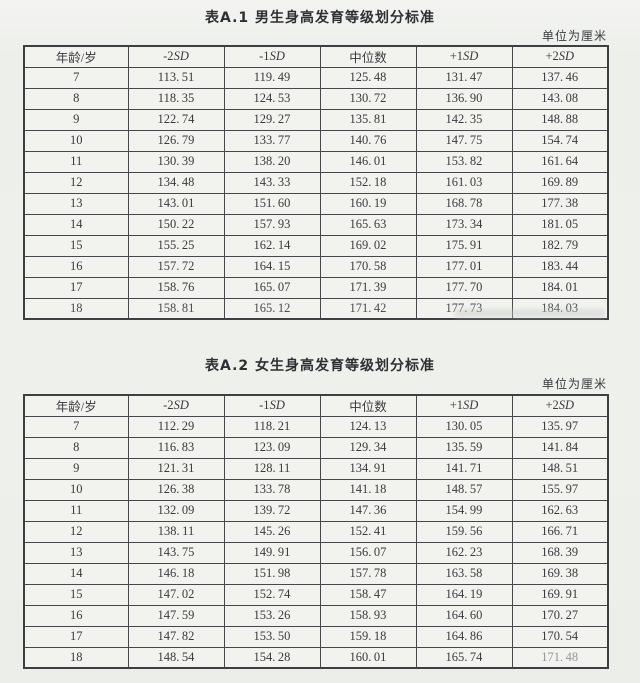 This screenshot has height=683, width=640. What do you see at coordinates (368, 308) in the screenshot?
I see `table-cell: 171. 42` at bounding box center [368, 308].